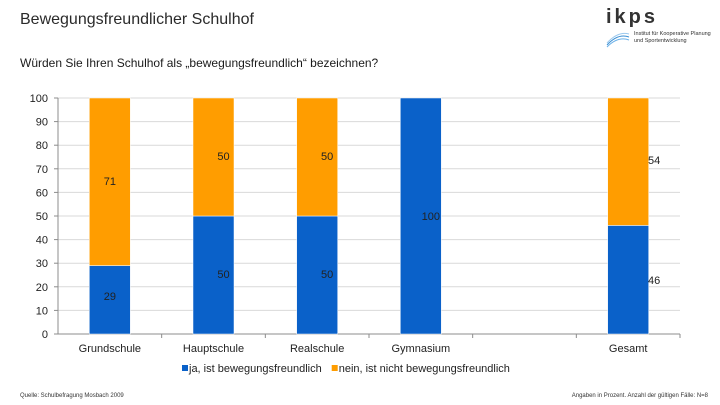 The width and height of the screenshot is (720, 405). Describe the element at coordinates (137, 19) in the screenshot. I see `page-title: Bewegungsfreundlicher Schulhof` at that location.